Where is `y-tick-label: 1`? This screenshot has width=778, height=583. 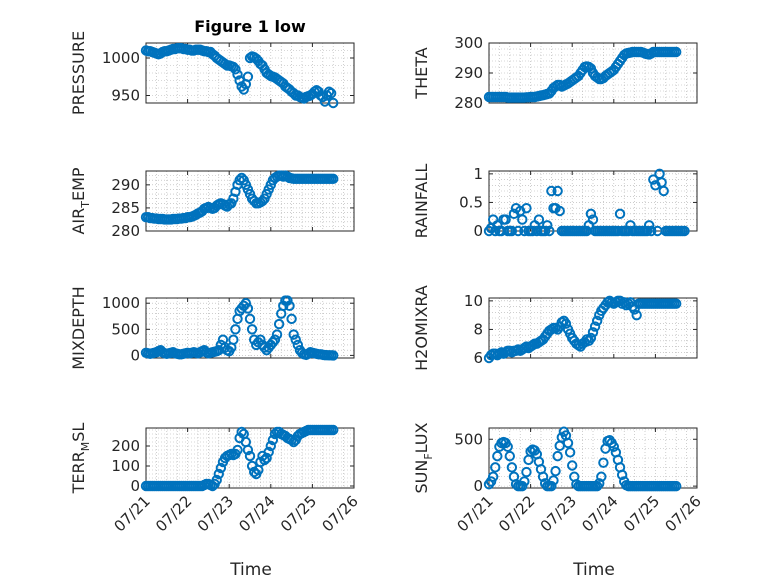 y-tick-label: 1 is located at coordinates (478, 174).